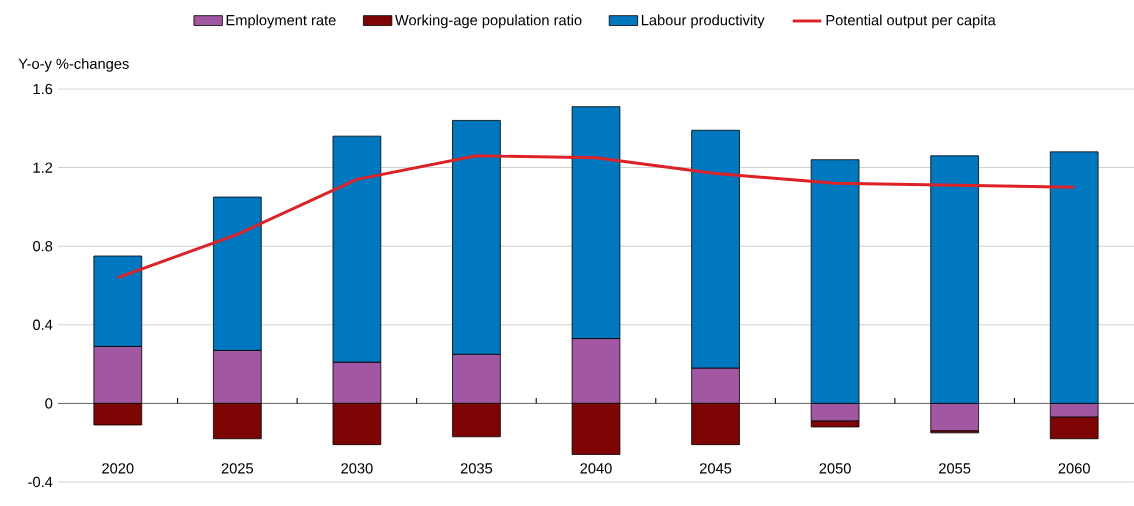  I want to click on x-tick-label: 2025, so click(237, 468).